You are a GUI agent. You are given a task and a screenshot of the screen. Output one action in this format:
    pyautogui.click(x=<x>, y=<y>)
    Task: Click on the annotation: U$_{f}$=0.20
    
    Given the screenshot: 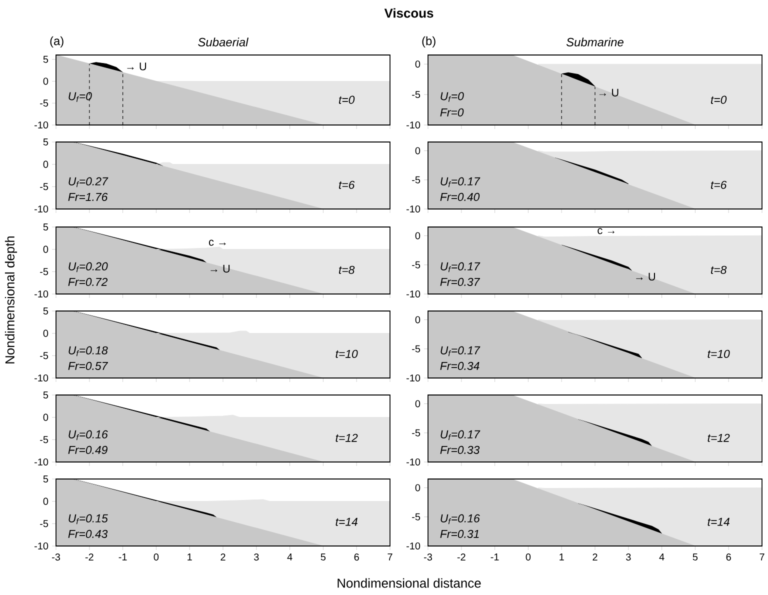 What is the action you would take?
    pyautogui.click(x=88, y=267)
    